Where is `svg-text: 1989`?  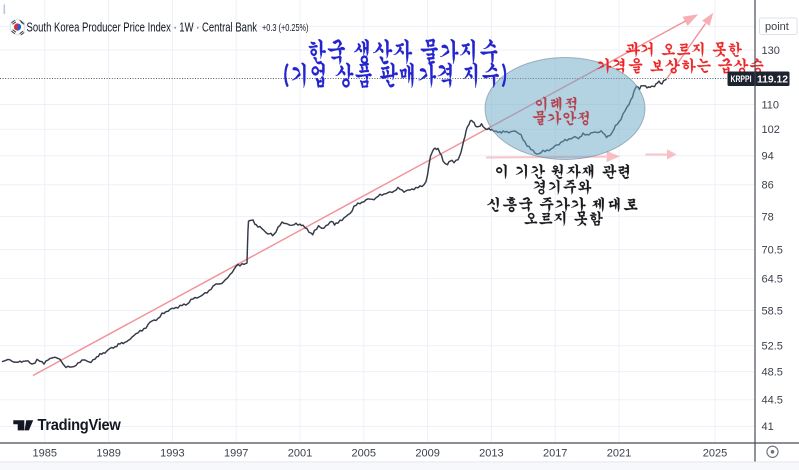 svg-text: 1989 is located at coordinates (108, 454).